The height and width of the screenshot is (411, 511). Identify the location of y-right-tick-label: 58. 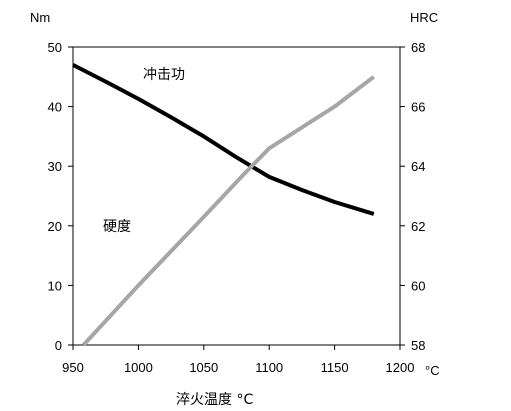
(418, 345).